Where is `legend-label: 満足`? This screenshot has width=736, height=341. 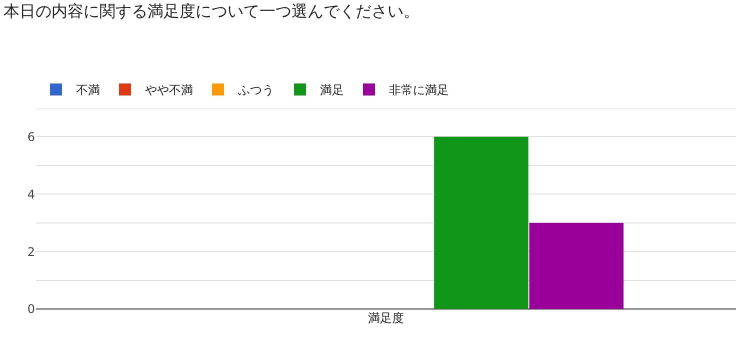 legend-label: 満足 is located at coordinates (332, 90).